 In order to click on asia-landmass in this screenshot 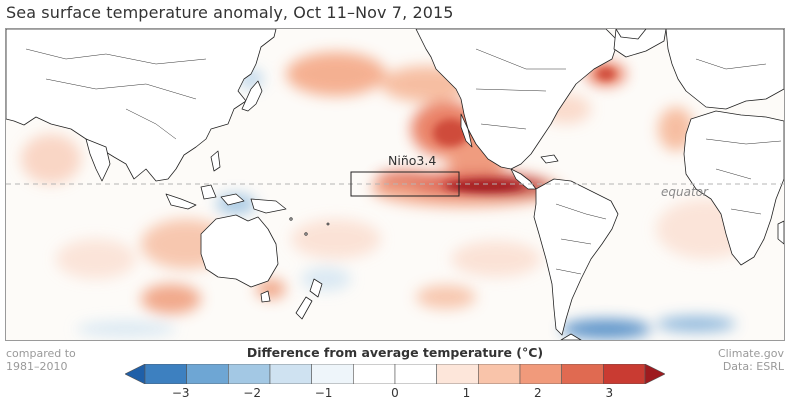, I will do `click(141, 105)`.